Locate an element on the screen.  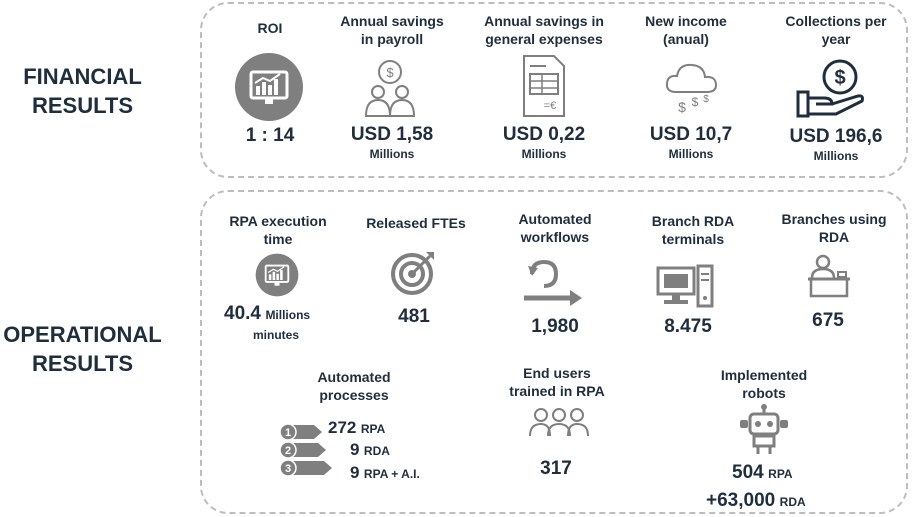
automated-processes-label: Automated processes is located at coordinates (354, 386).